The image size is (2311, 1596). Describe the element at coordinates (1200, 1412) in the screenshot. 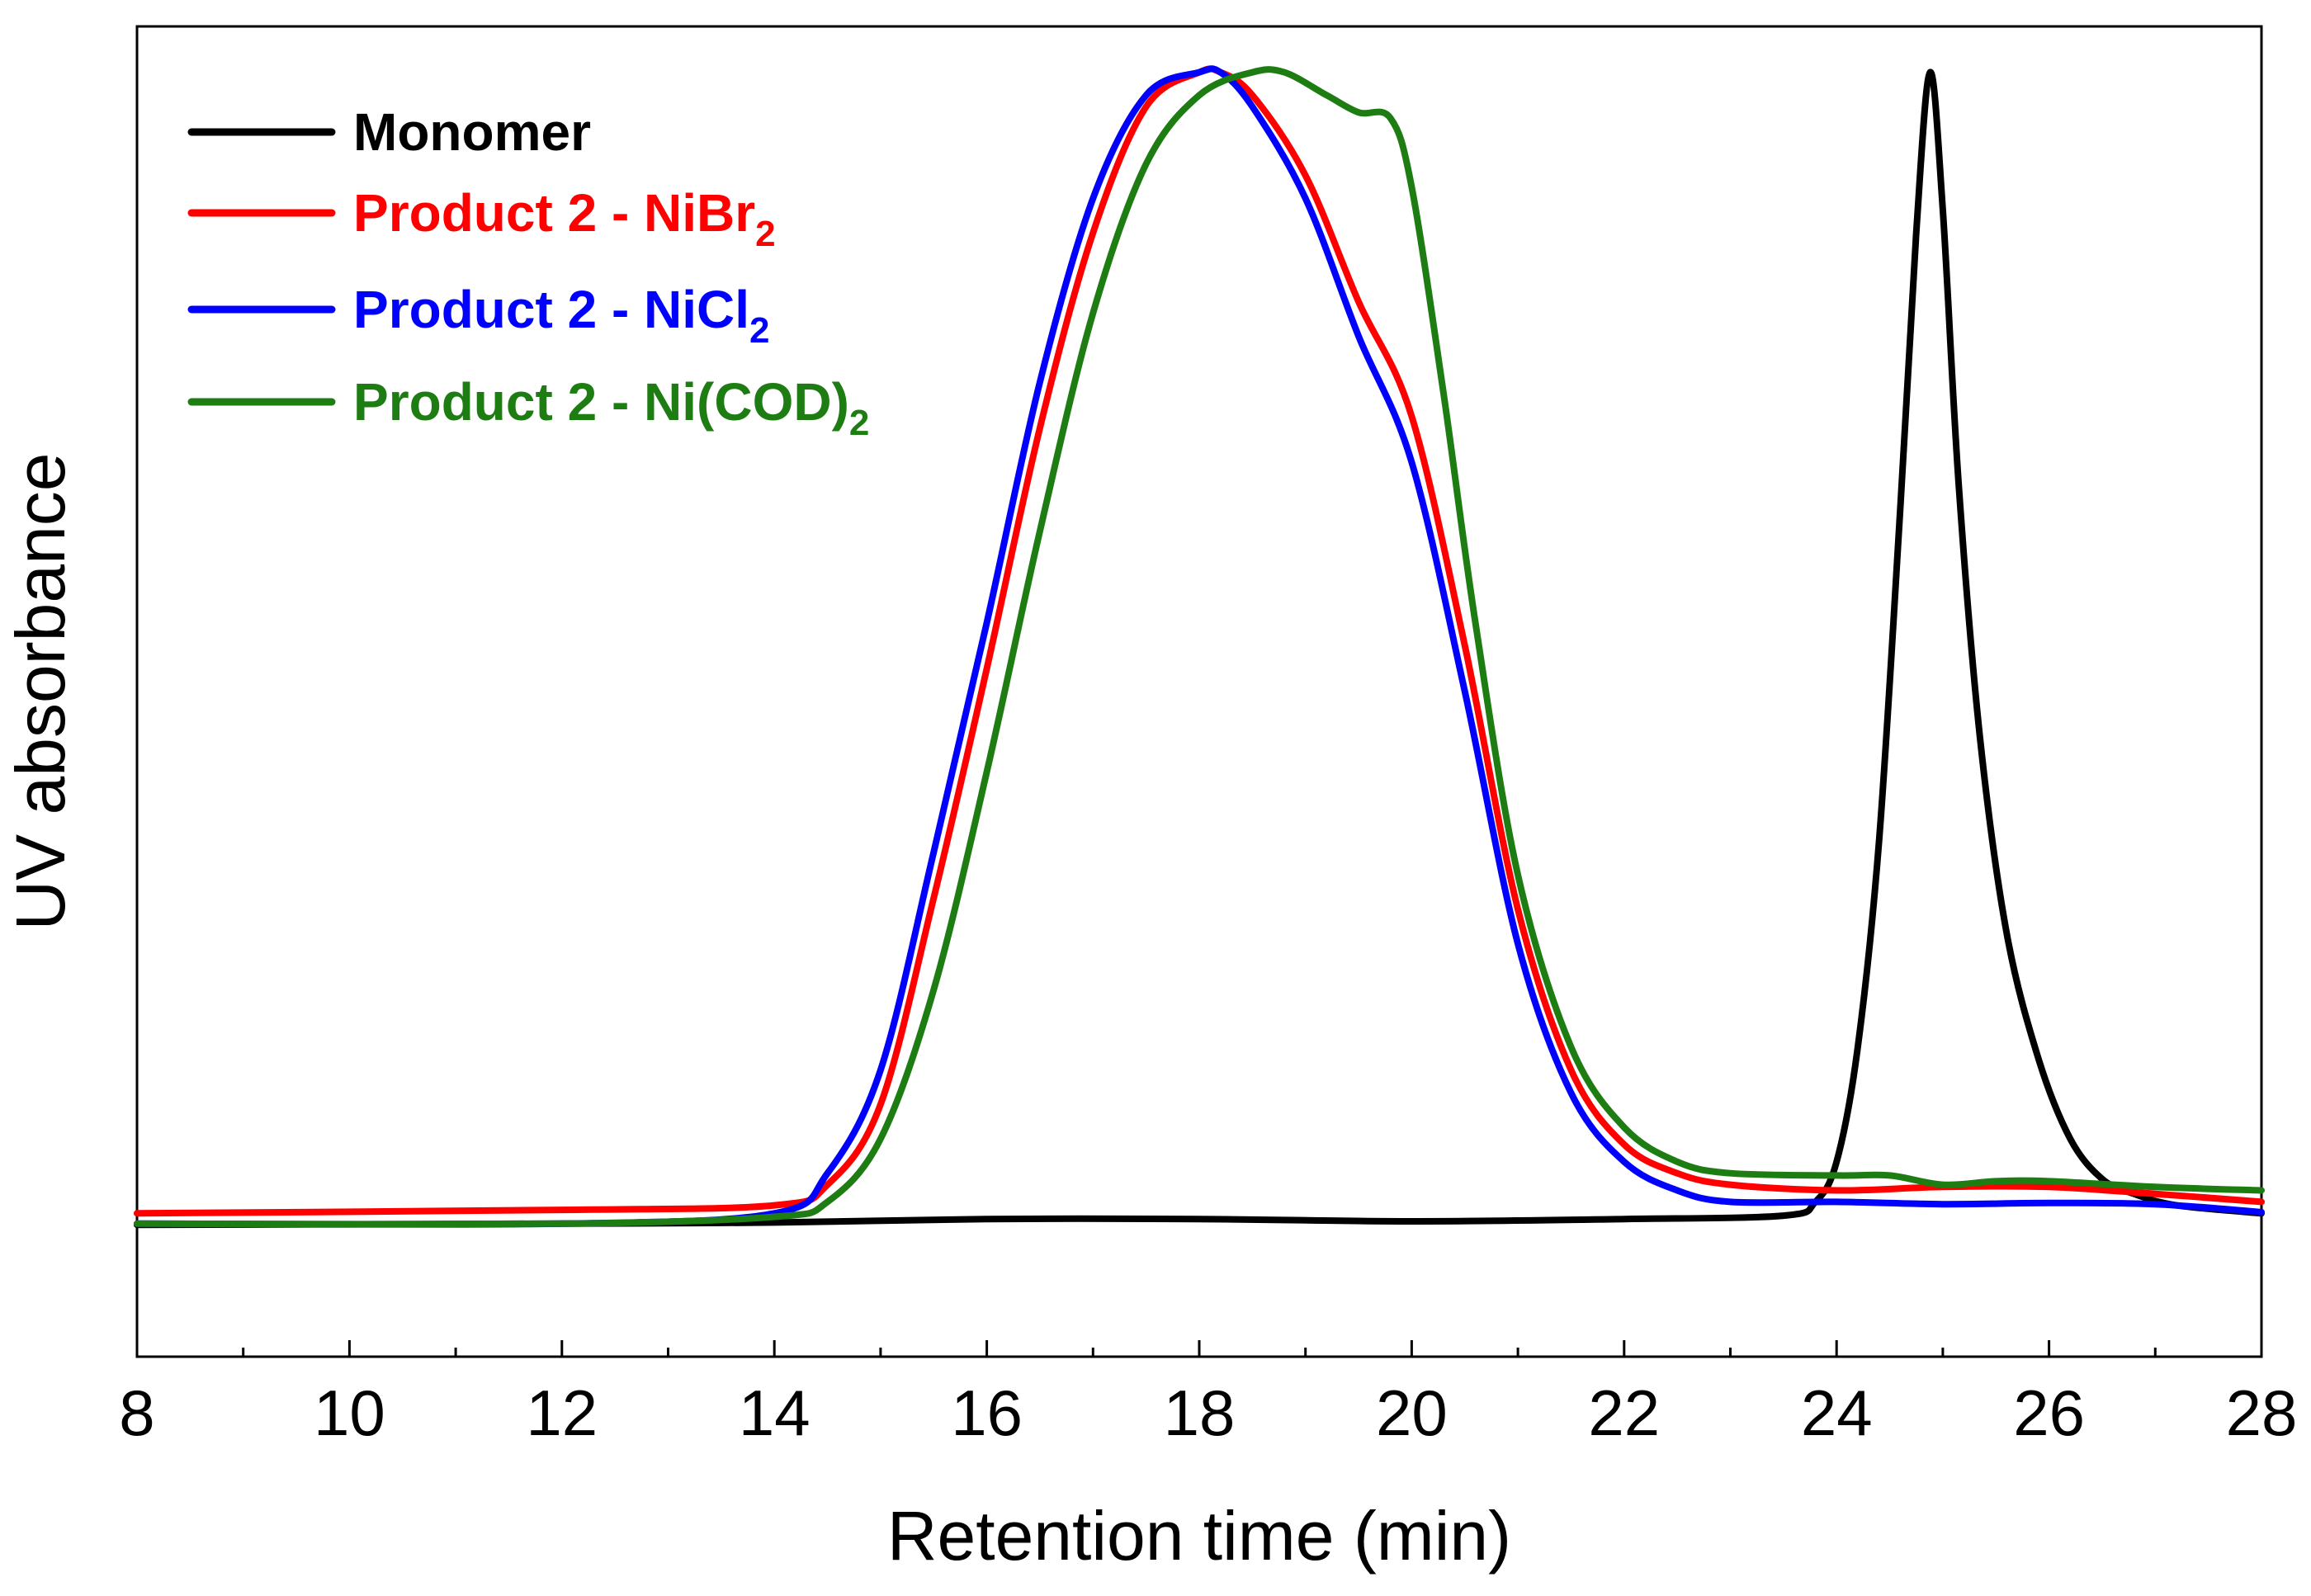

I see `x-tick-label: 18` at that location.